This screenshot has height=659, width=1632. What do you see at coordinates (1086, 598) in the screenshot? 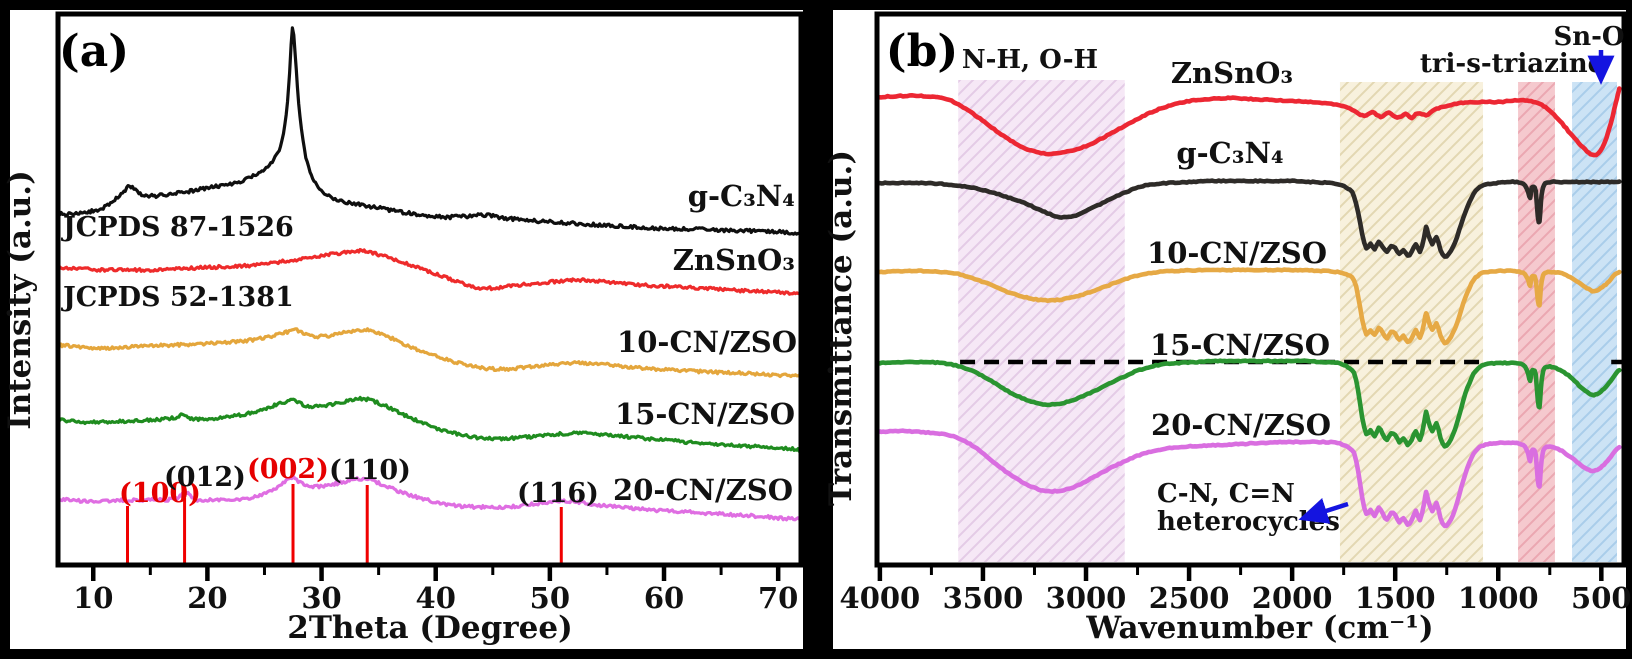
I see `x-tick-label-3000: 3000` at bounding box center [1086, 598].